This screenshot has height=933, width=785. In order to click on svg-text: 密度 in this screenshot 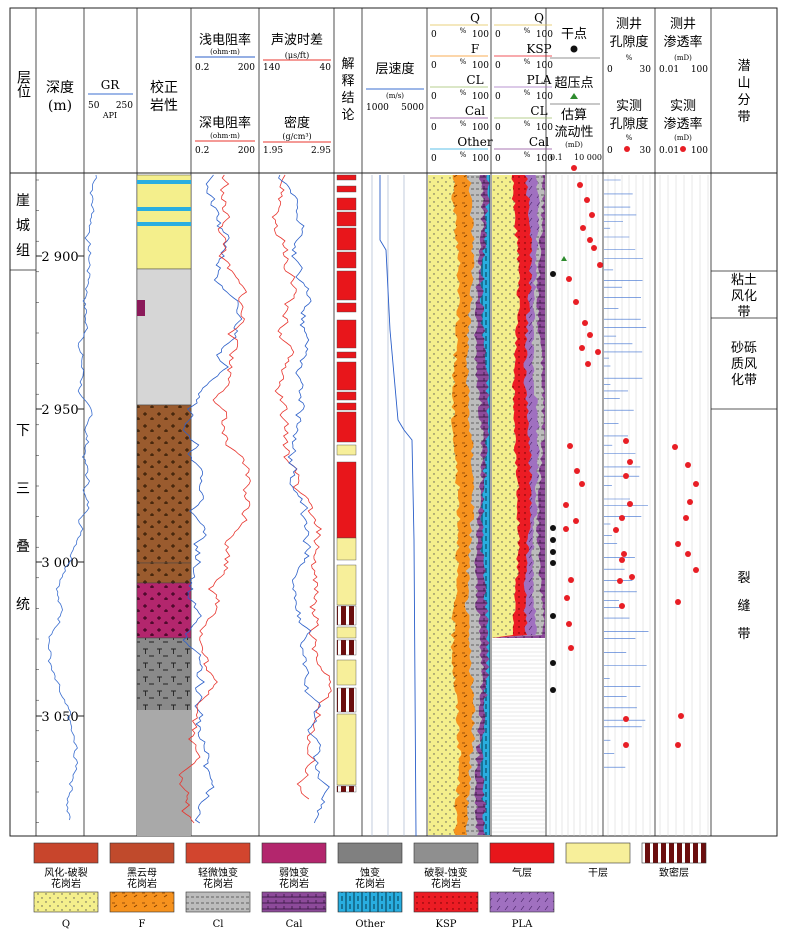, I will do `click(297, 123)`.